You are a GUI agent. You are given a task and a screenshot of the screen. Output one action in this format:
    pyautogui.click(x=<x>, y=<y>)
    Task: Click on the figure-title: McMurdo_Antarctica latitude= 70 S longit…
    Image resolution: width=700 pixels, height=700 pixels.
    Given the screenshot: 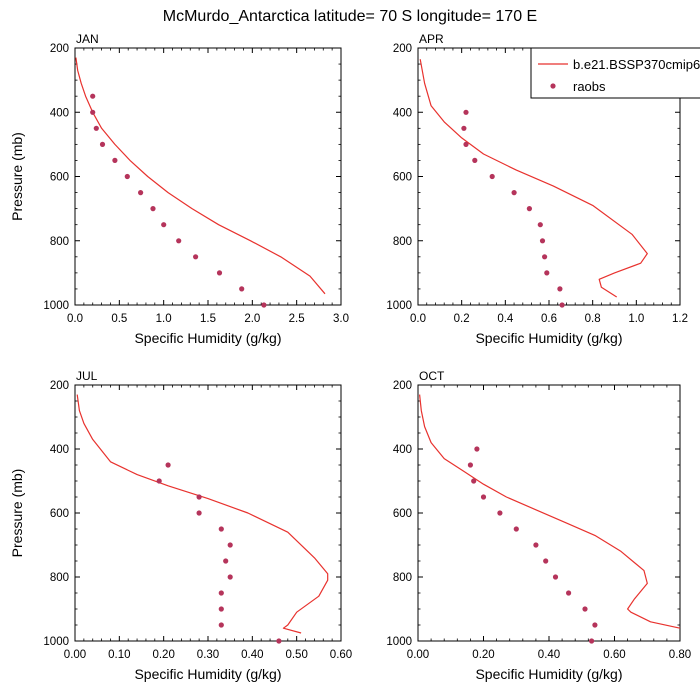 What is the action you would take?
    pyautogui.click(x=350, y=16)
    